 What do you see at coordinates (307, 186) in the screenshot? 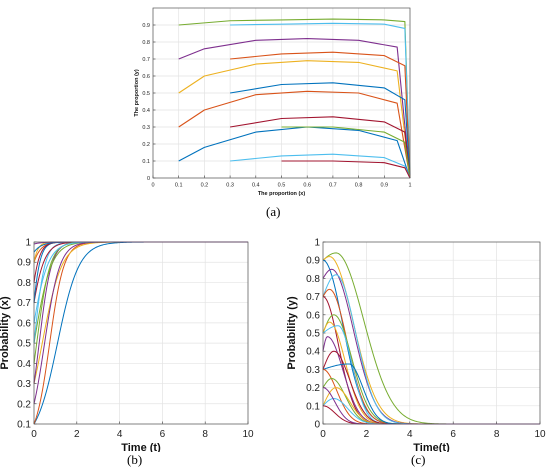
I see `x-tick-label: 0.6` at bounding box center [307, 186].